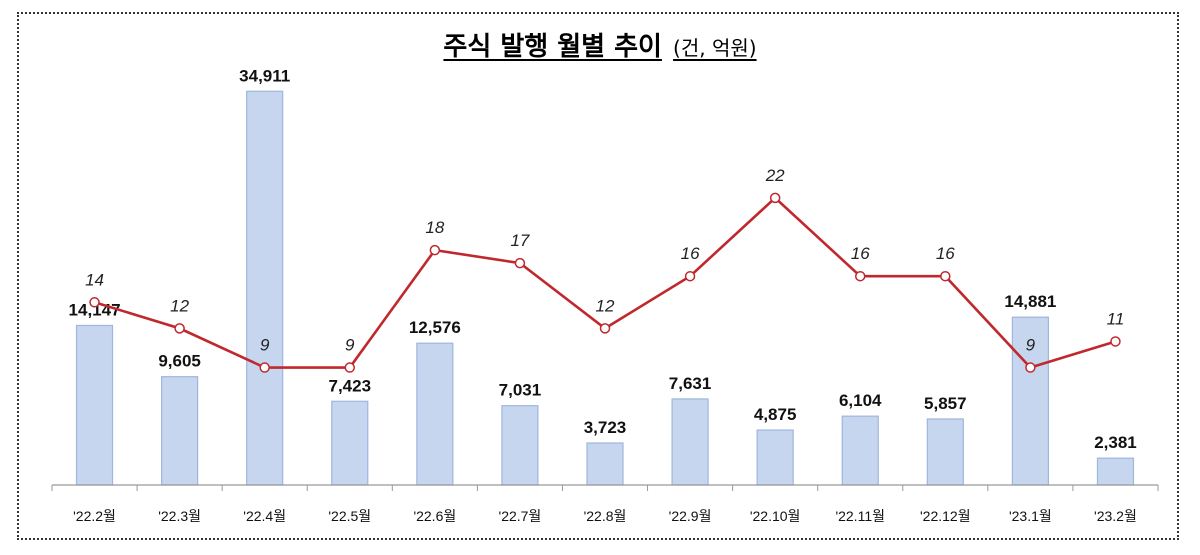 Image resolution: width=1200 pixels, height=555 pixels. I want to click on bar-value-label-6: 3,723, so click(605, 427).